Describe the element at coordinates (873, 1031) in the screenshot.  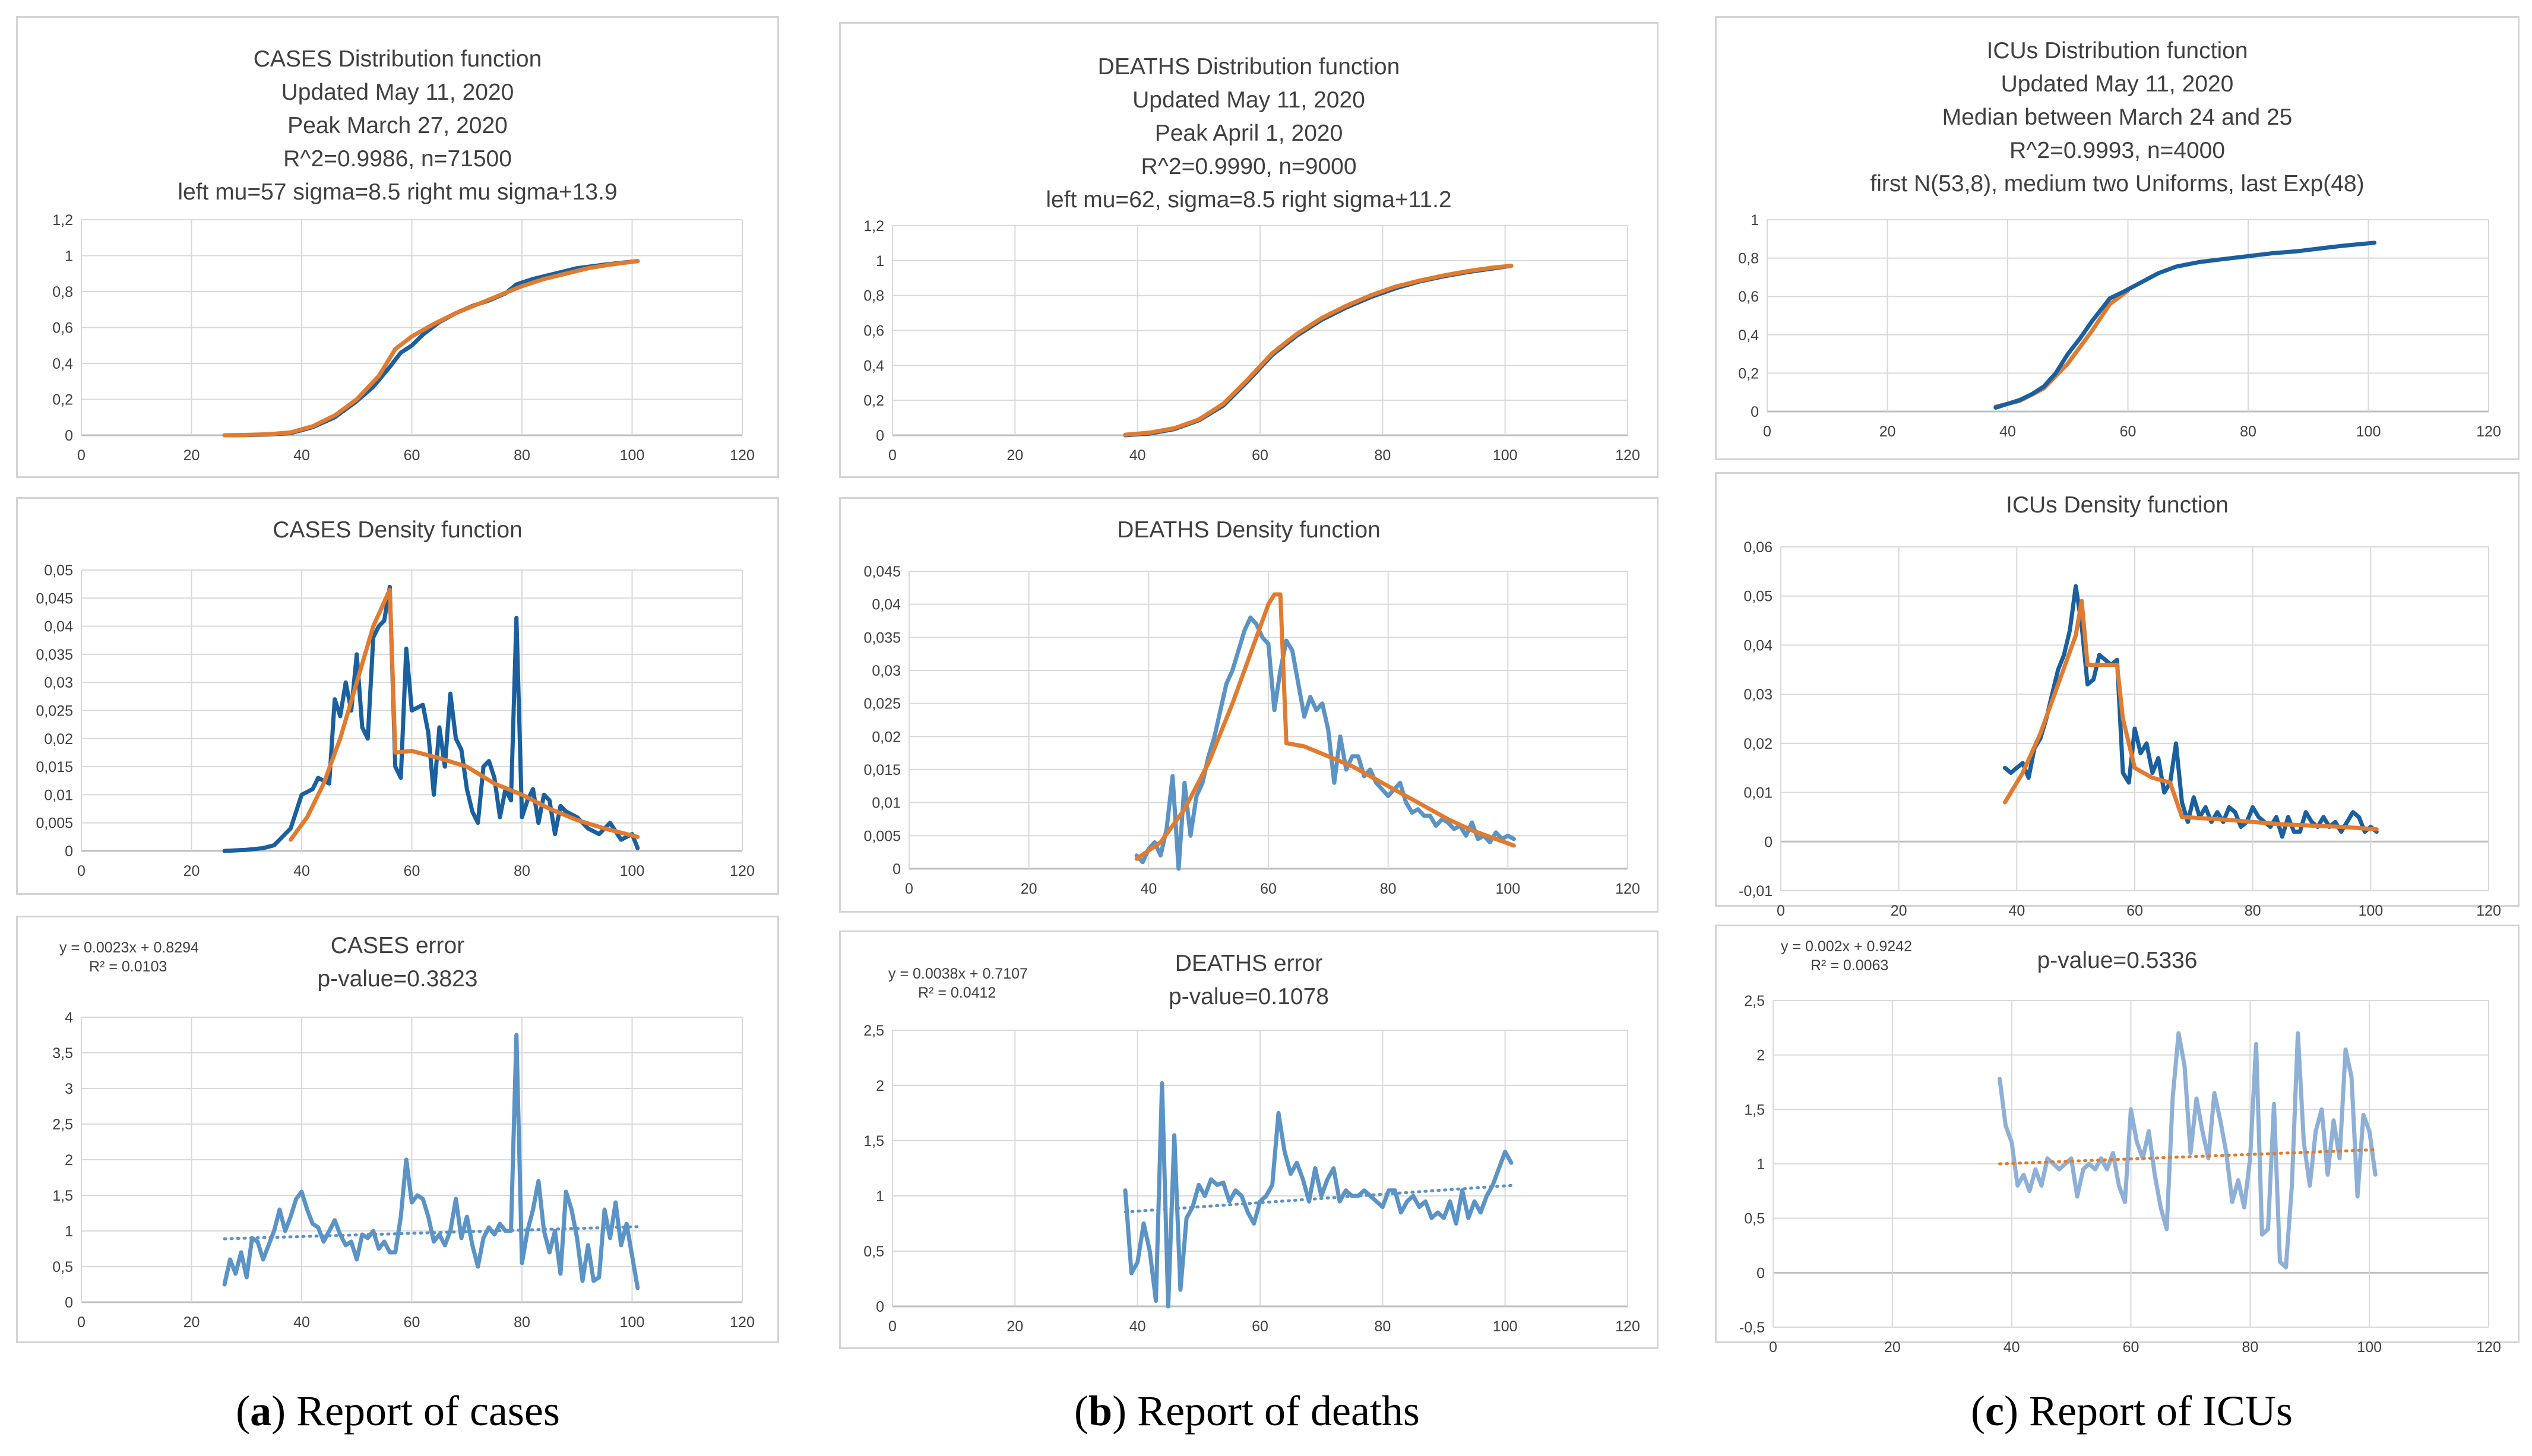
I see `y-tick-label: 2,5` at that location.